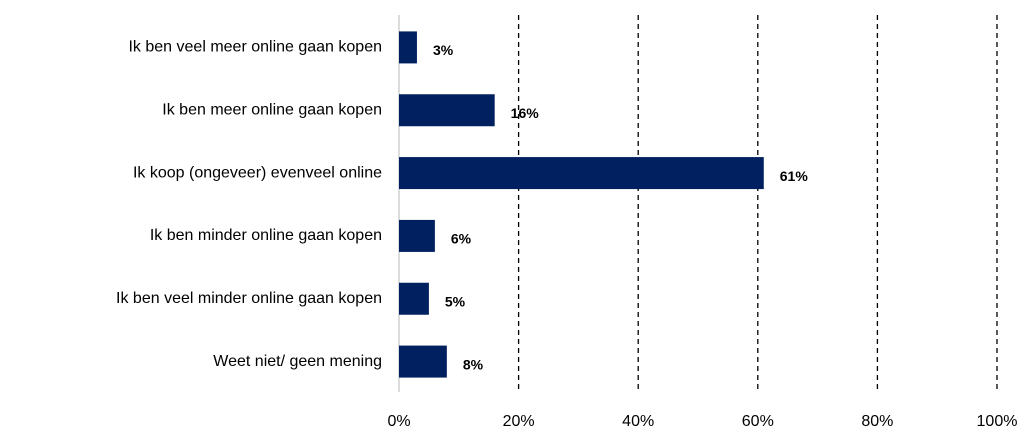 The height and width of the screenshot is (433, 1026). Describe the element at coordinates (272, 109) in the screenshot. I see `y-tick-label: Ik ben meer online gaan kopen` at that location.